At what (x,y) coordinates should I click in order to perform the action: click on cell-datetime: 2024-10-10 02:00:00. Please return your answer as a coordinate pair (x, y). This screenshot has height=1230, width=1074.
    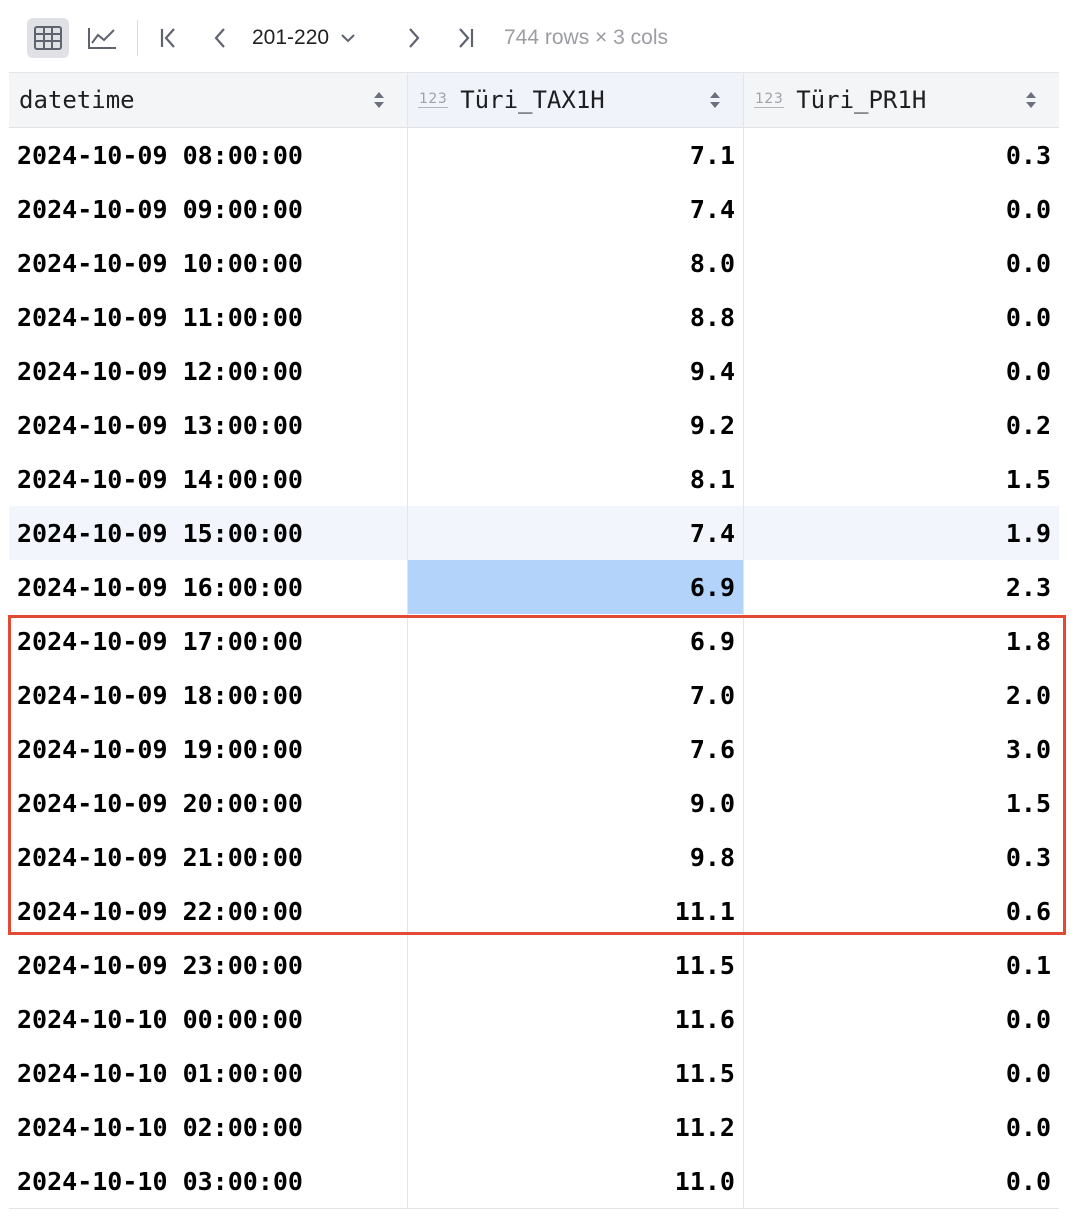
    Looking at the image, I should click on (160, 1127).